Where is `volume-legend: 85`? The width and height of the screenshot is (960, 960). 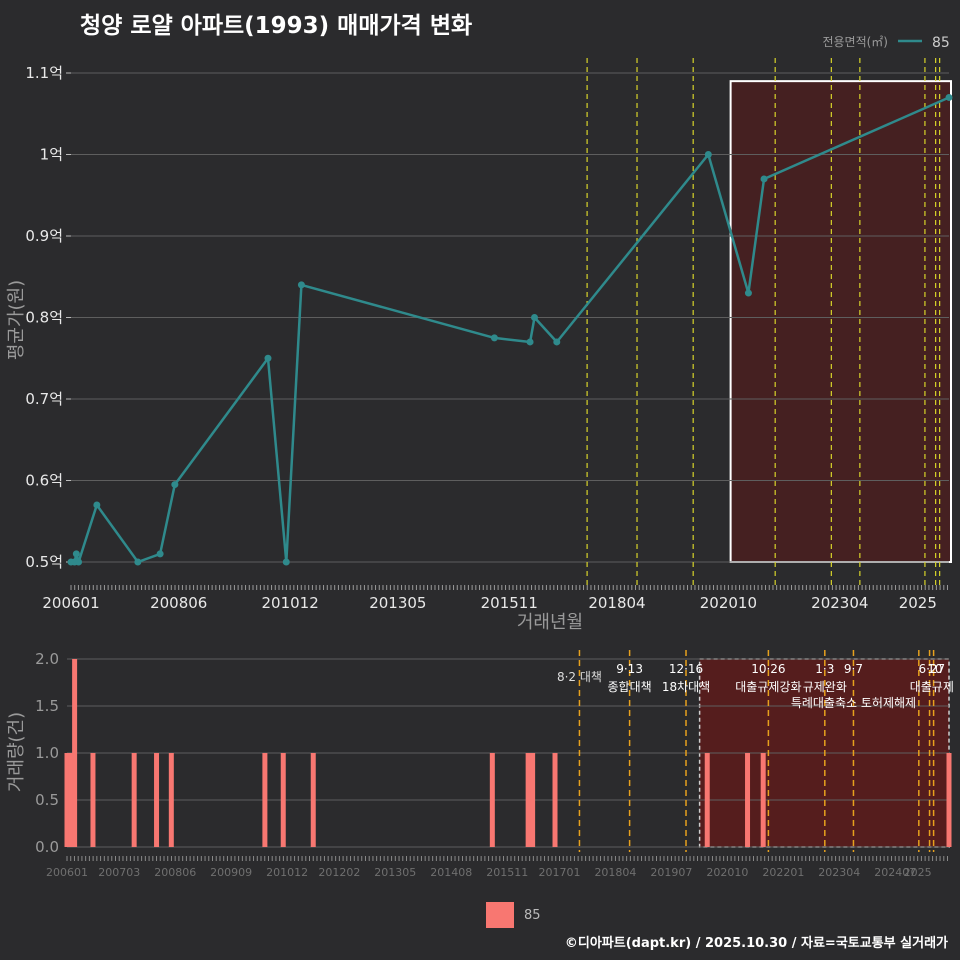 volume-legend: 85 is located at coordinates (513, 915).